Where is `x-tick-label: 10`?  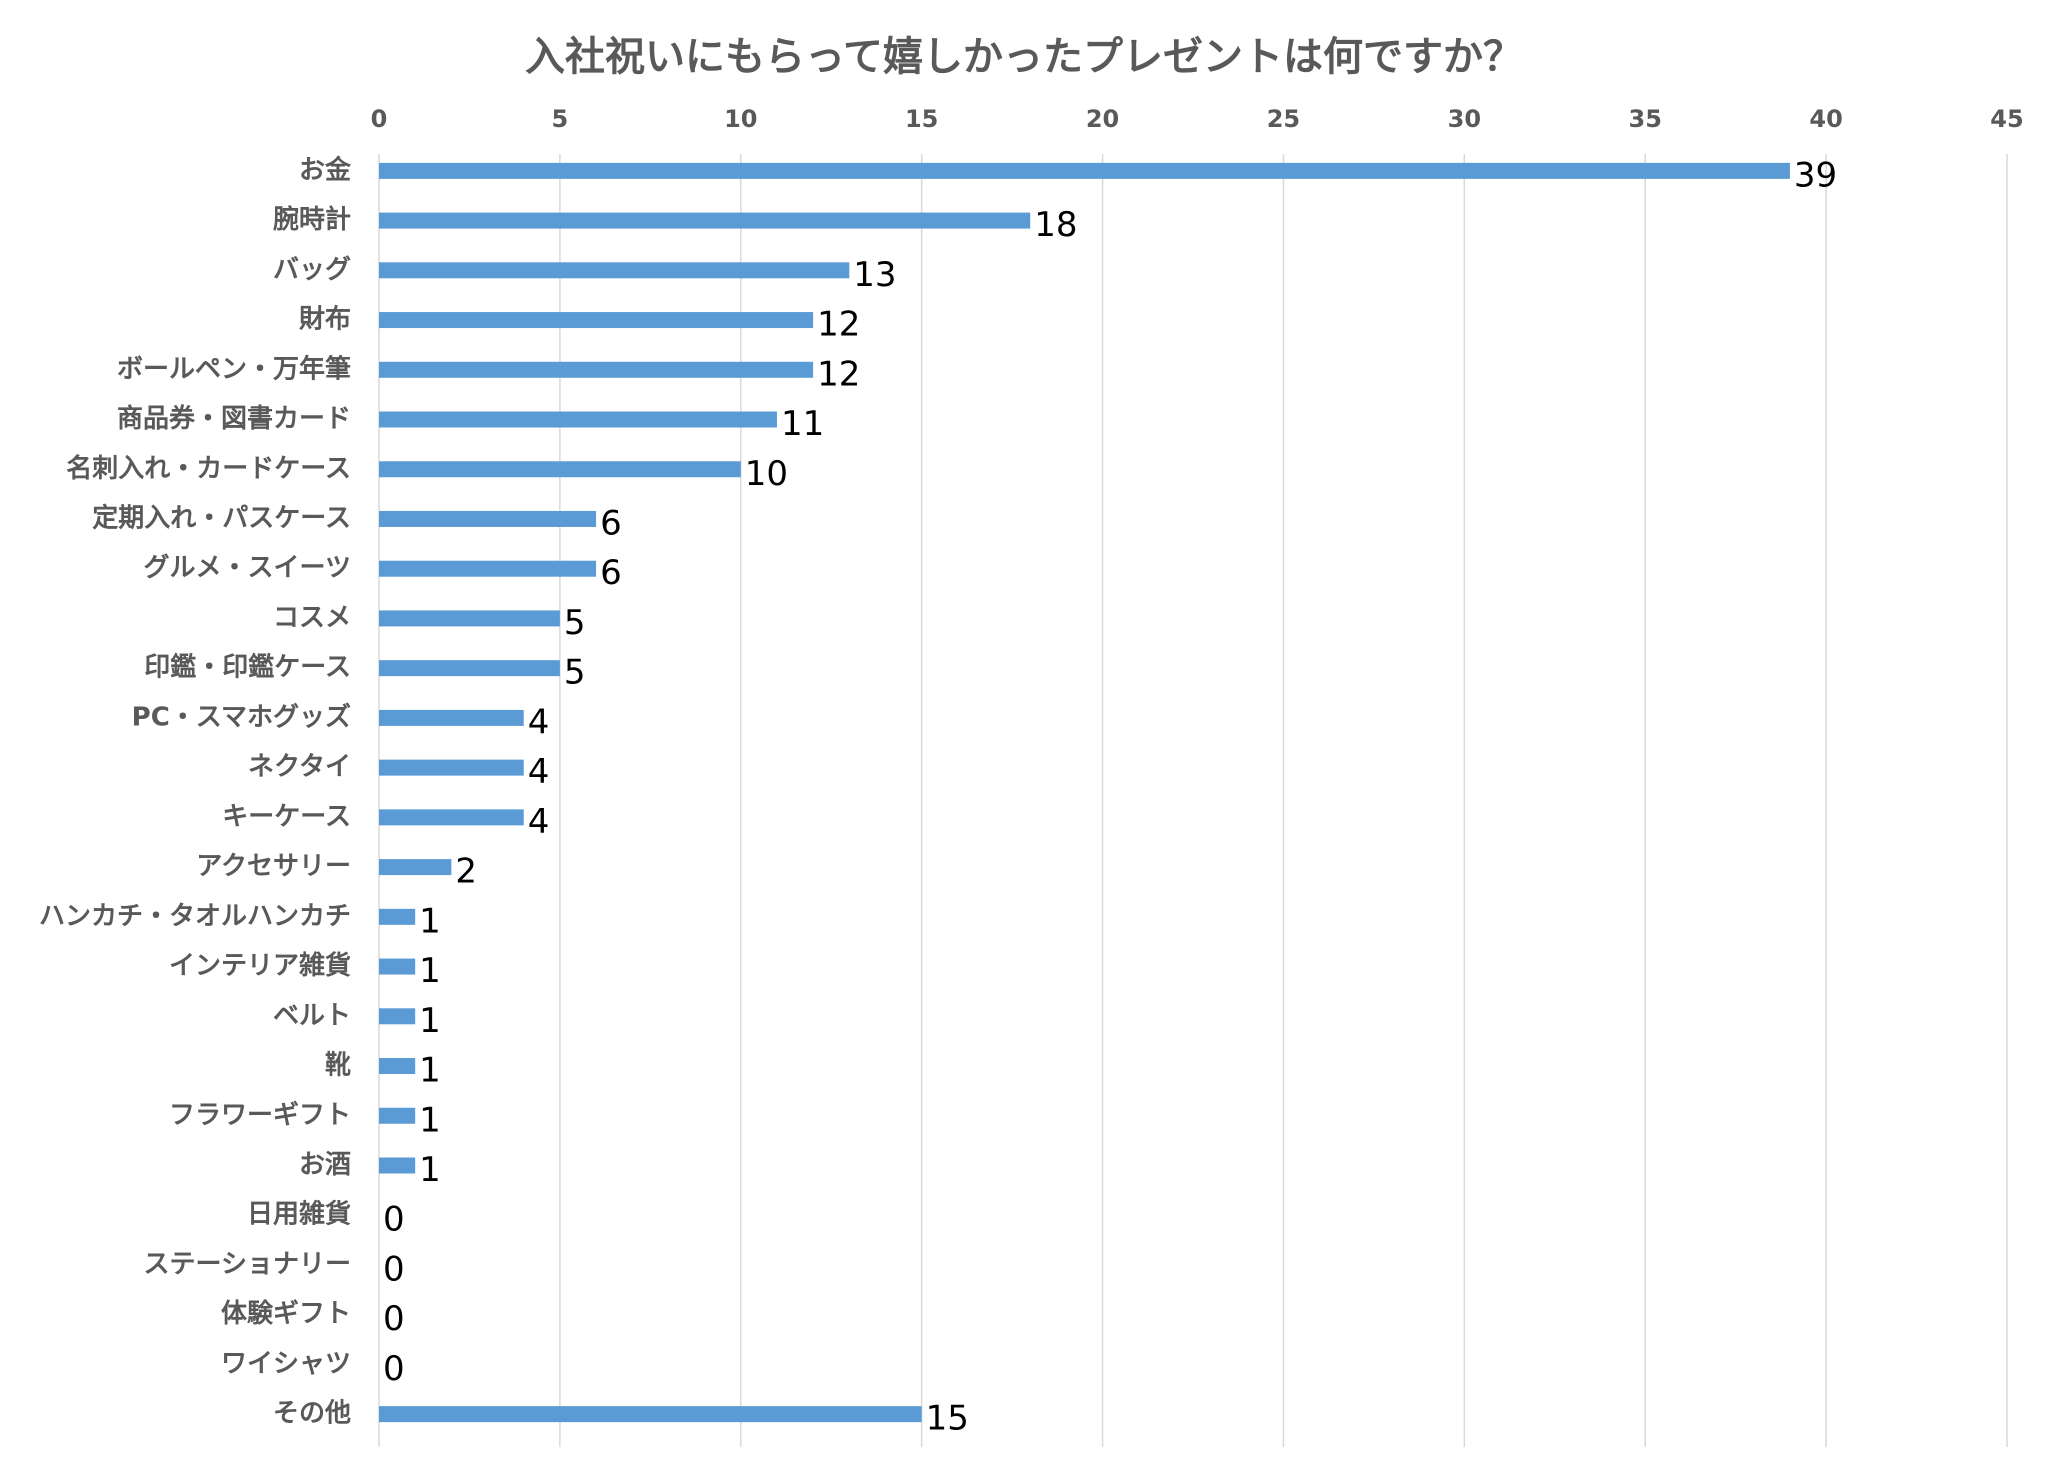
x-tick-label: 10 is located at coordinates (740, 119).